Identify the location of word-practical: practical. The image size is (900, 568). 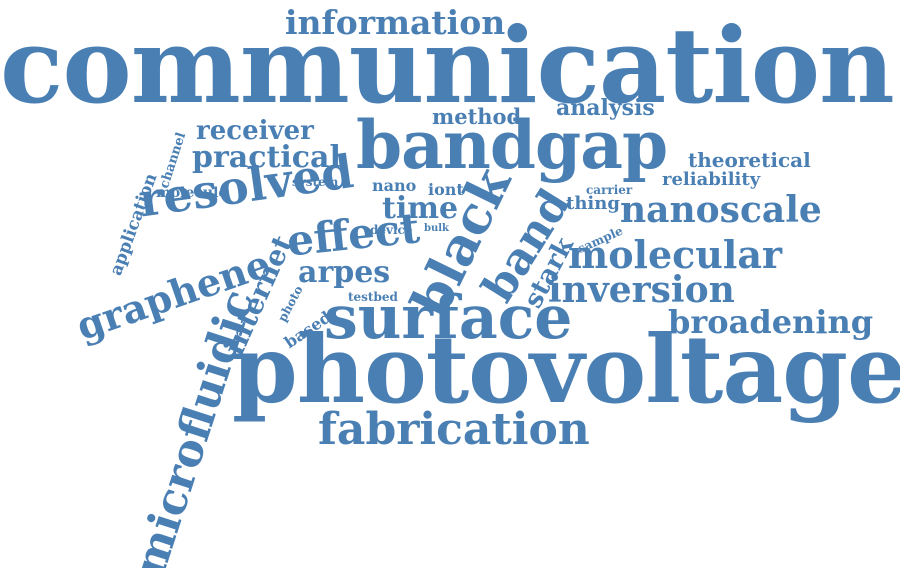
(266, 158).